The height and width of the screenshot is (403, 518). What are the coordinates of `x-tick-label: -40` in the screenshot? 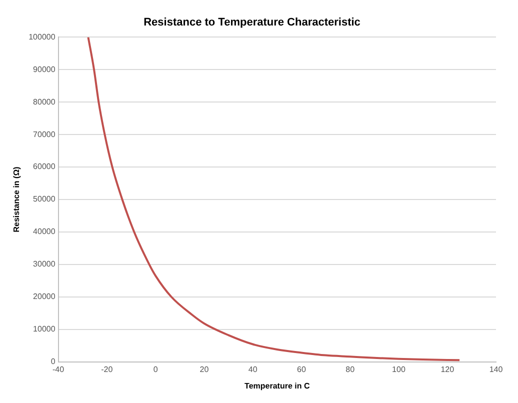 It's located at (58, 369).